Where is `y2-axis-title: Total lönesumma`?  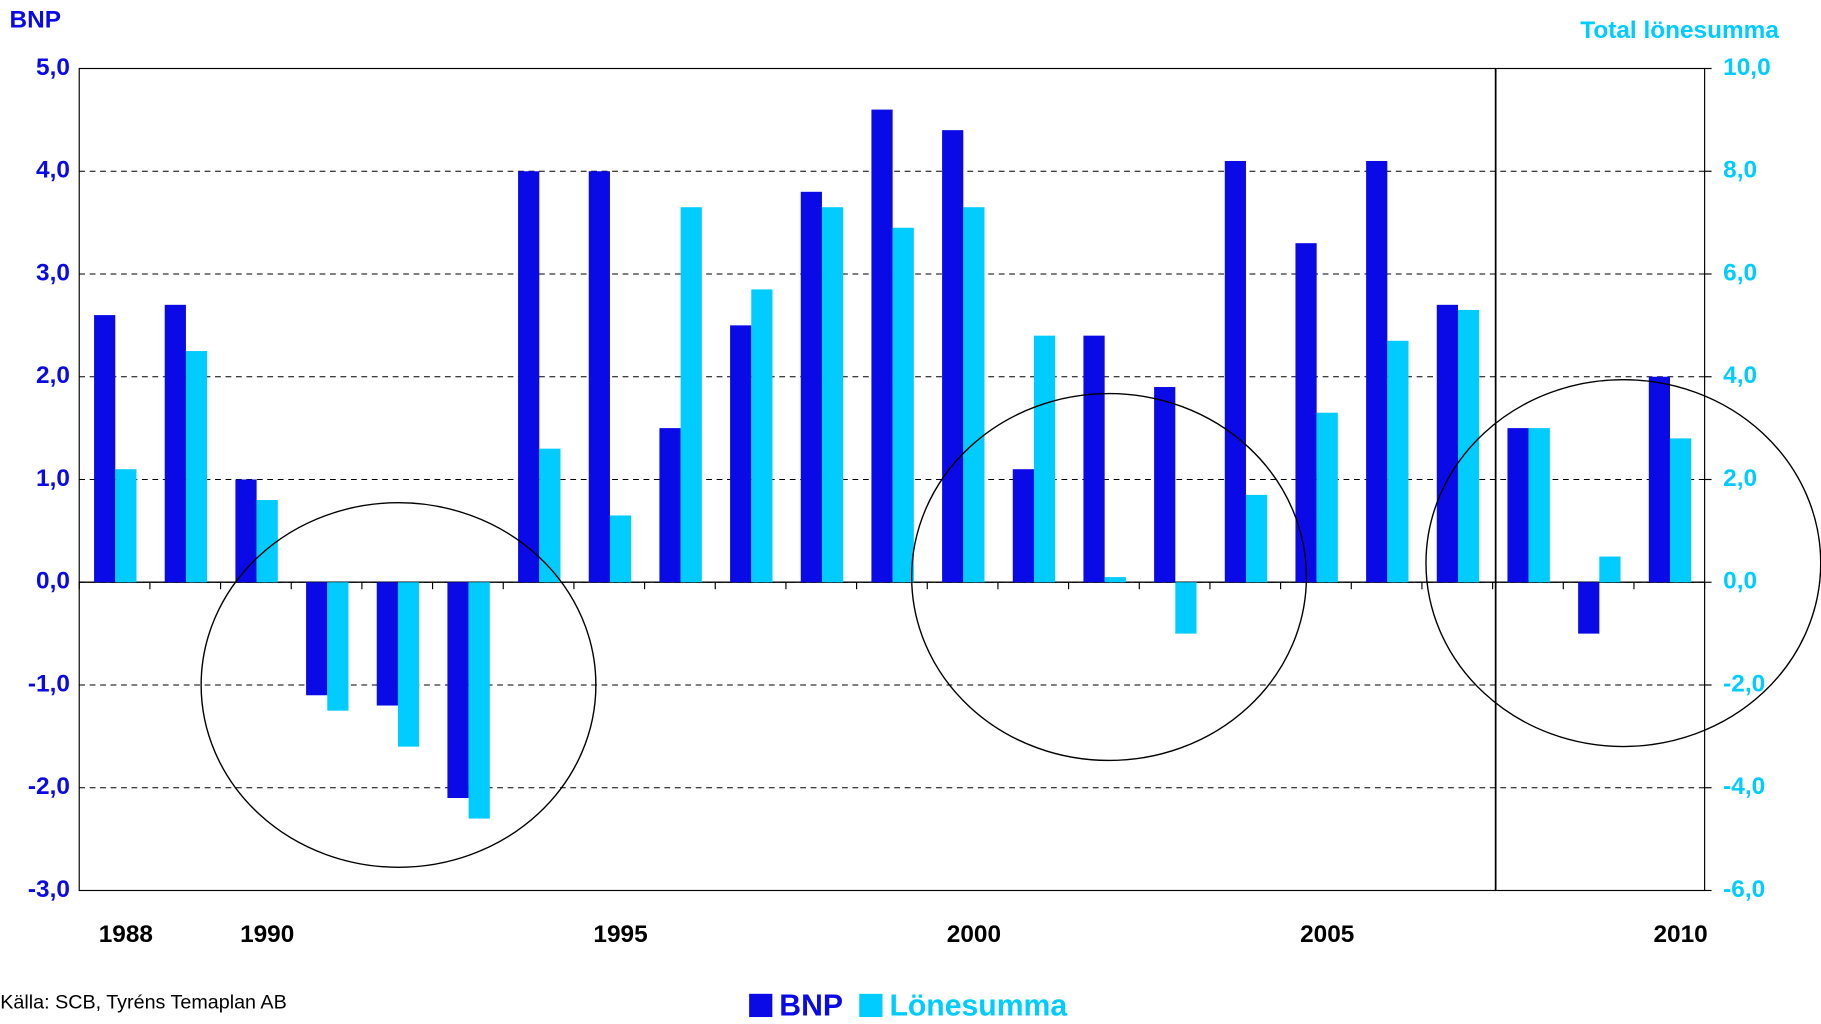
y2-axis-title: Total lönesumma is located at coordinates (1679, 30).